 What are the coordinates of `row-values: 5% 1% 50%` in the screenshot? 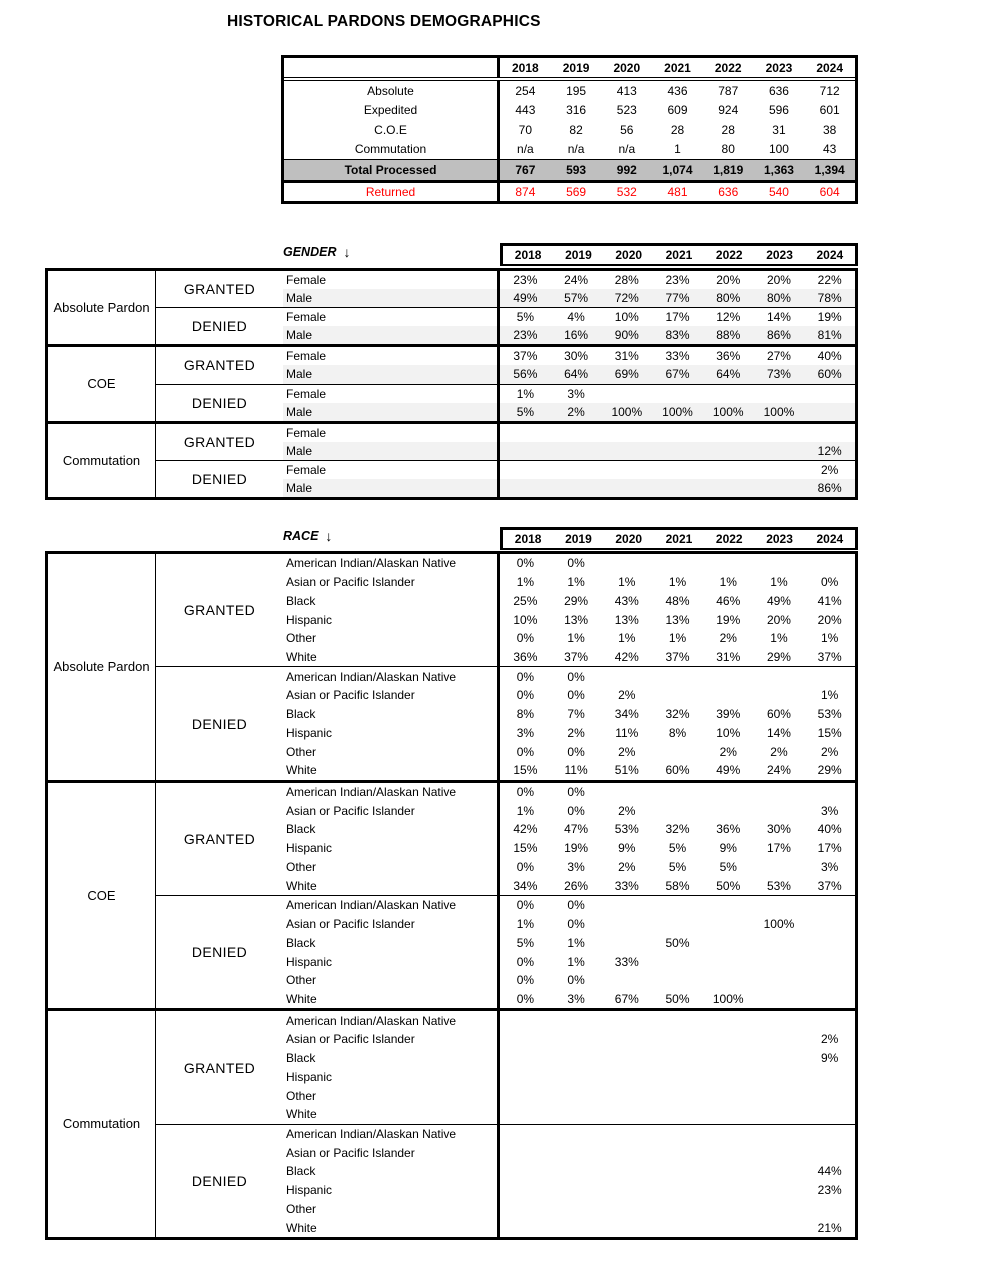 It's located at (677, 942).